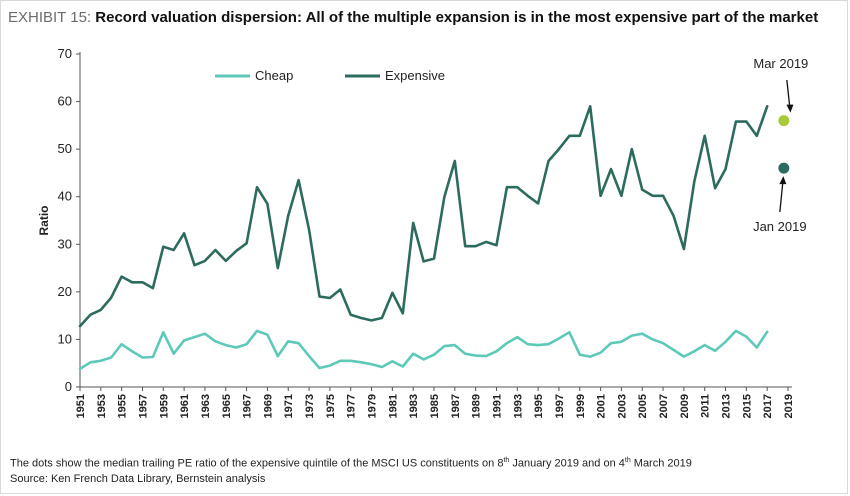 The width and height of the screenshot is (850, 496). Describe the element at coordinates (643, 406) in the screenshot. I see `x-tick-label: 2005` at that location.